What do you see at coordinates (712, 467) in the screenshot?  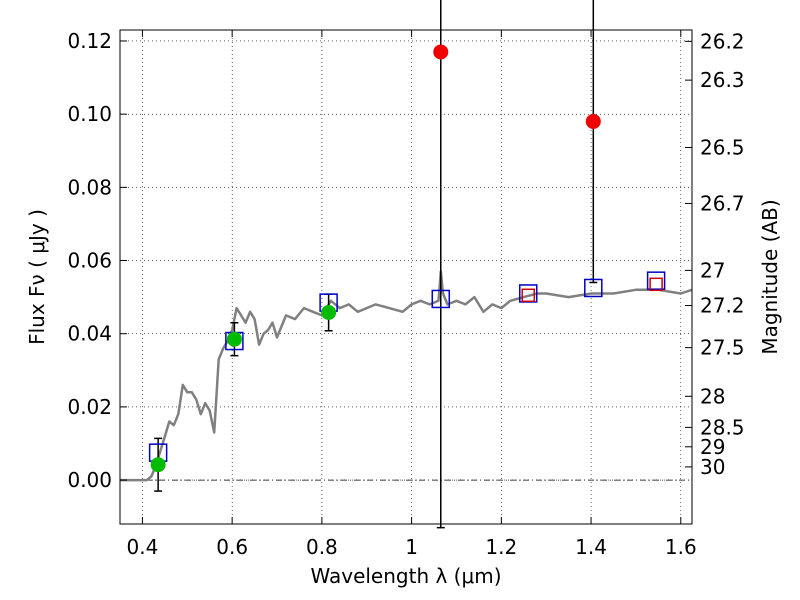 I see `right-tick-label: 30` at bounding box center [712, 467].